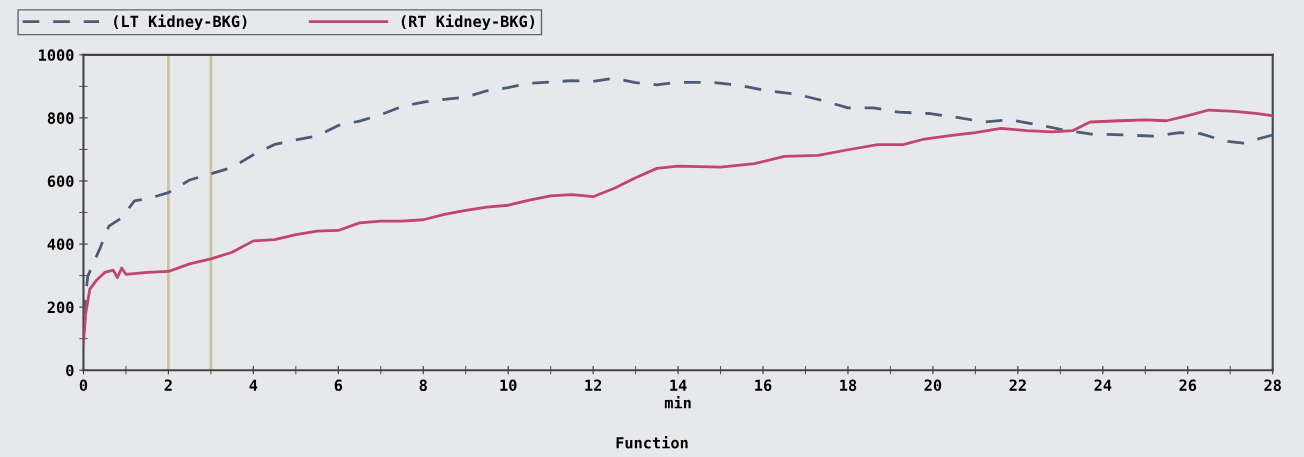  What do you see at coordinates (763, 385) in the screenshot?
I see `x-tick-label: 16` at bounding box center [763, 385].